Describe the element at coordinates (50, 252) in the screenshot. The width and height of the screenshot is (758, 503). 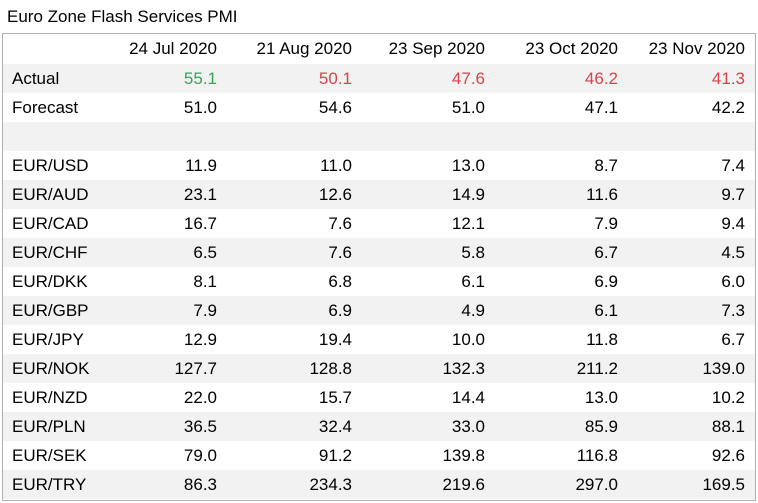
I see `pair-label: EUR/CHF` at that location.